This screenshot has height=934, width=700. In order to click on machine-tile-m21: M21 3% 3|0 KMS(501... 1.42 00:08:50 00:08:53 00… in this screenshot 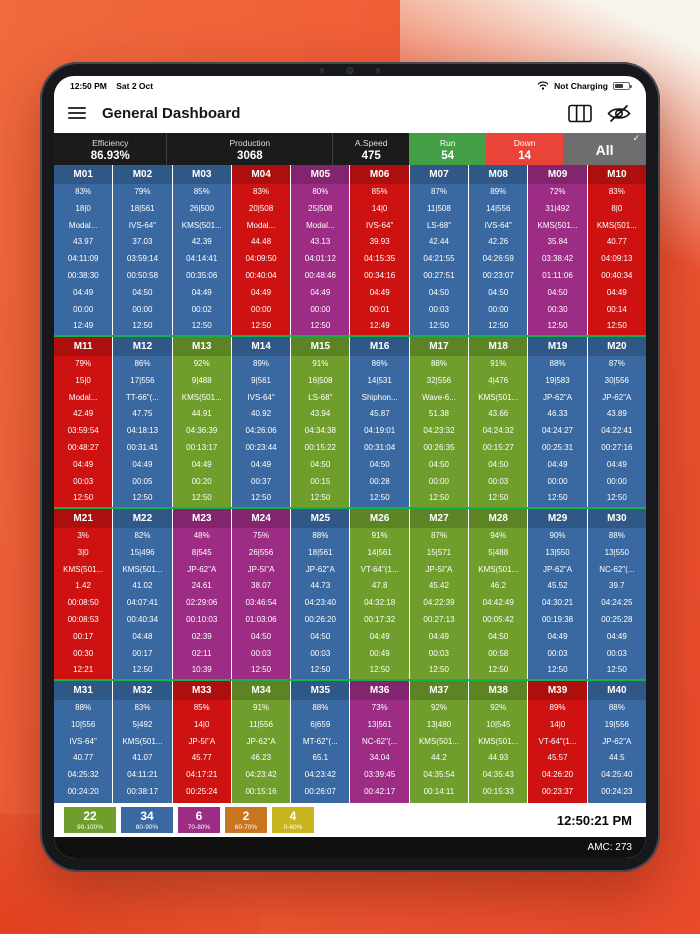, I will do `click(83, 594)`.